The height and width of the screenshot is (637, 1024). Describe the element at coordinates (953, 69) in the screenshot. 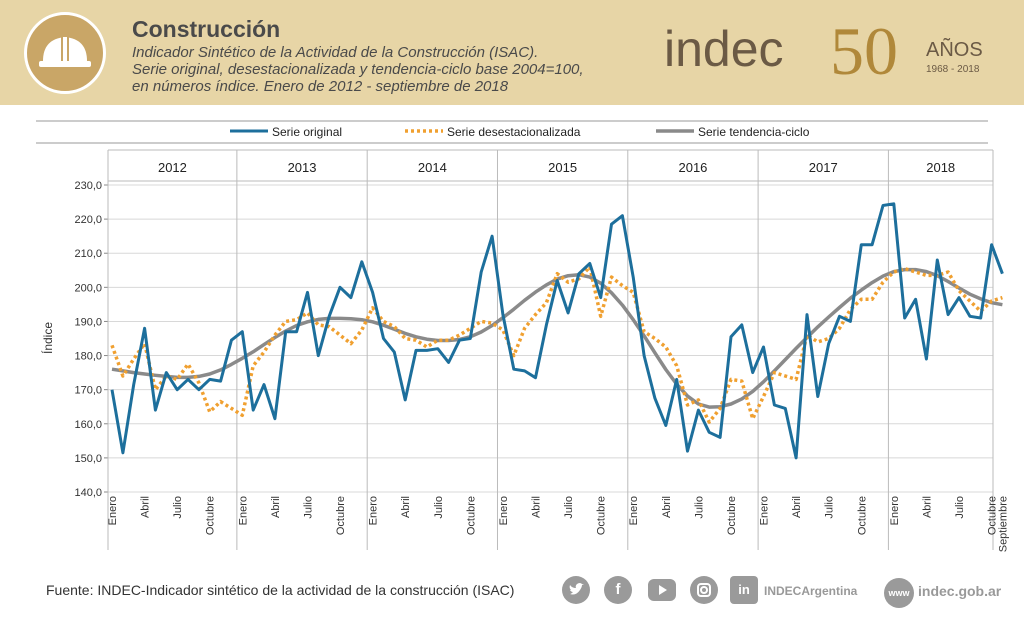

I see `anniversary-years: 1968 - 2018` at that location.